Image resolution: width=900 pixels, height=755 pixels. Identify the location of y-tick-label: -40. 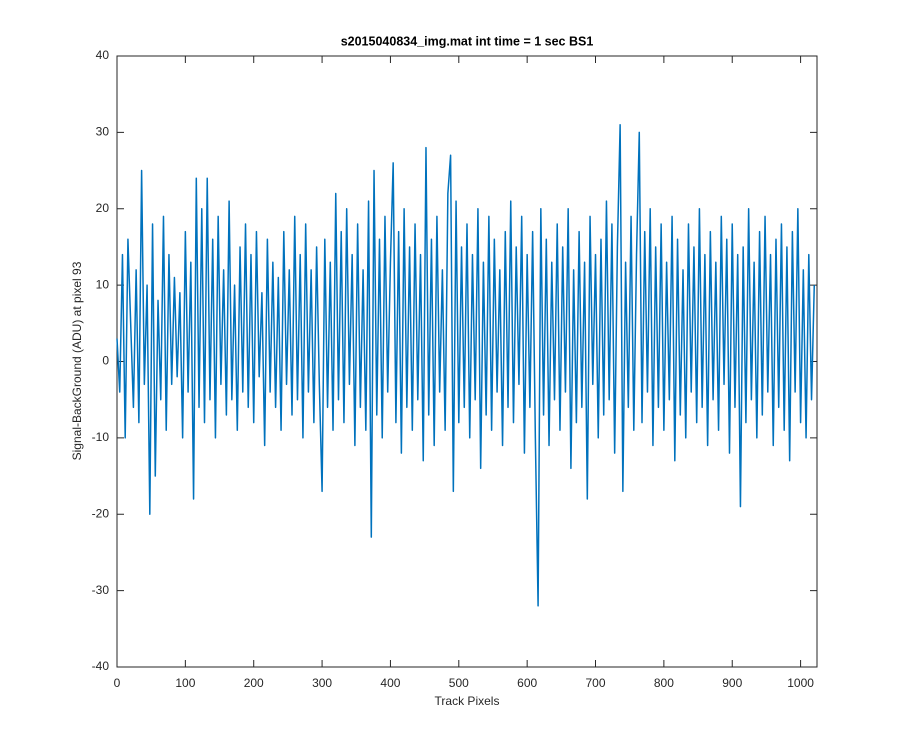
(101, 666).